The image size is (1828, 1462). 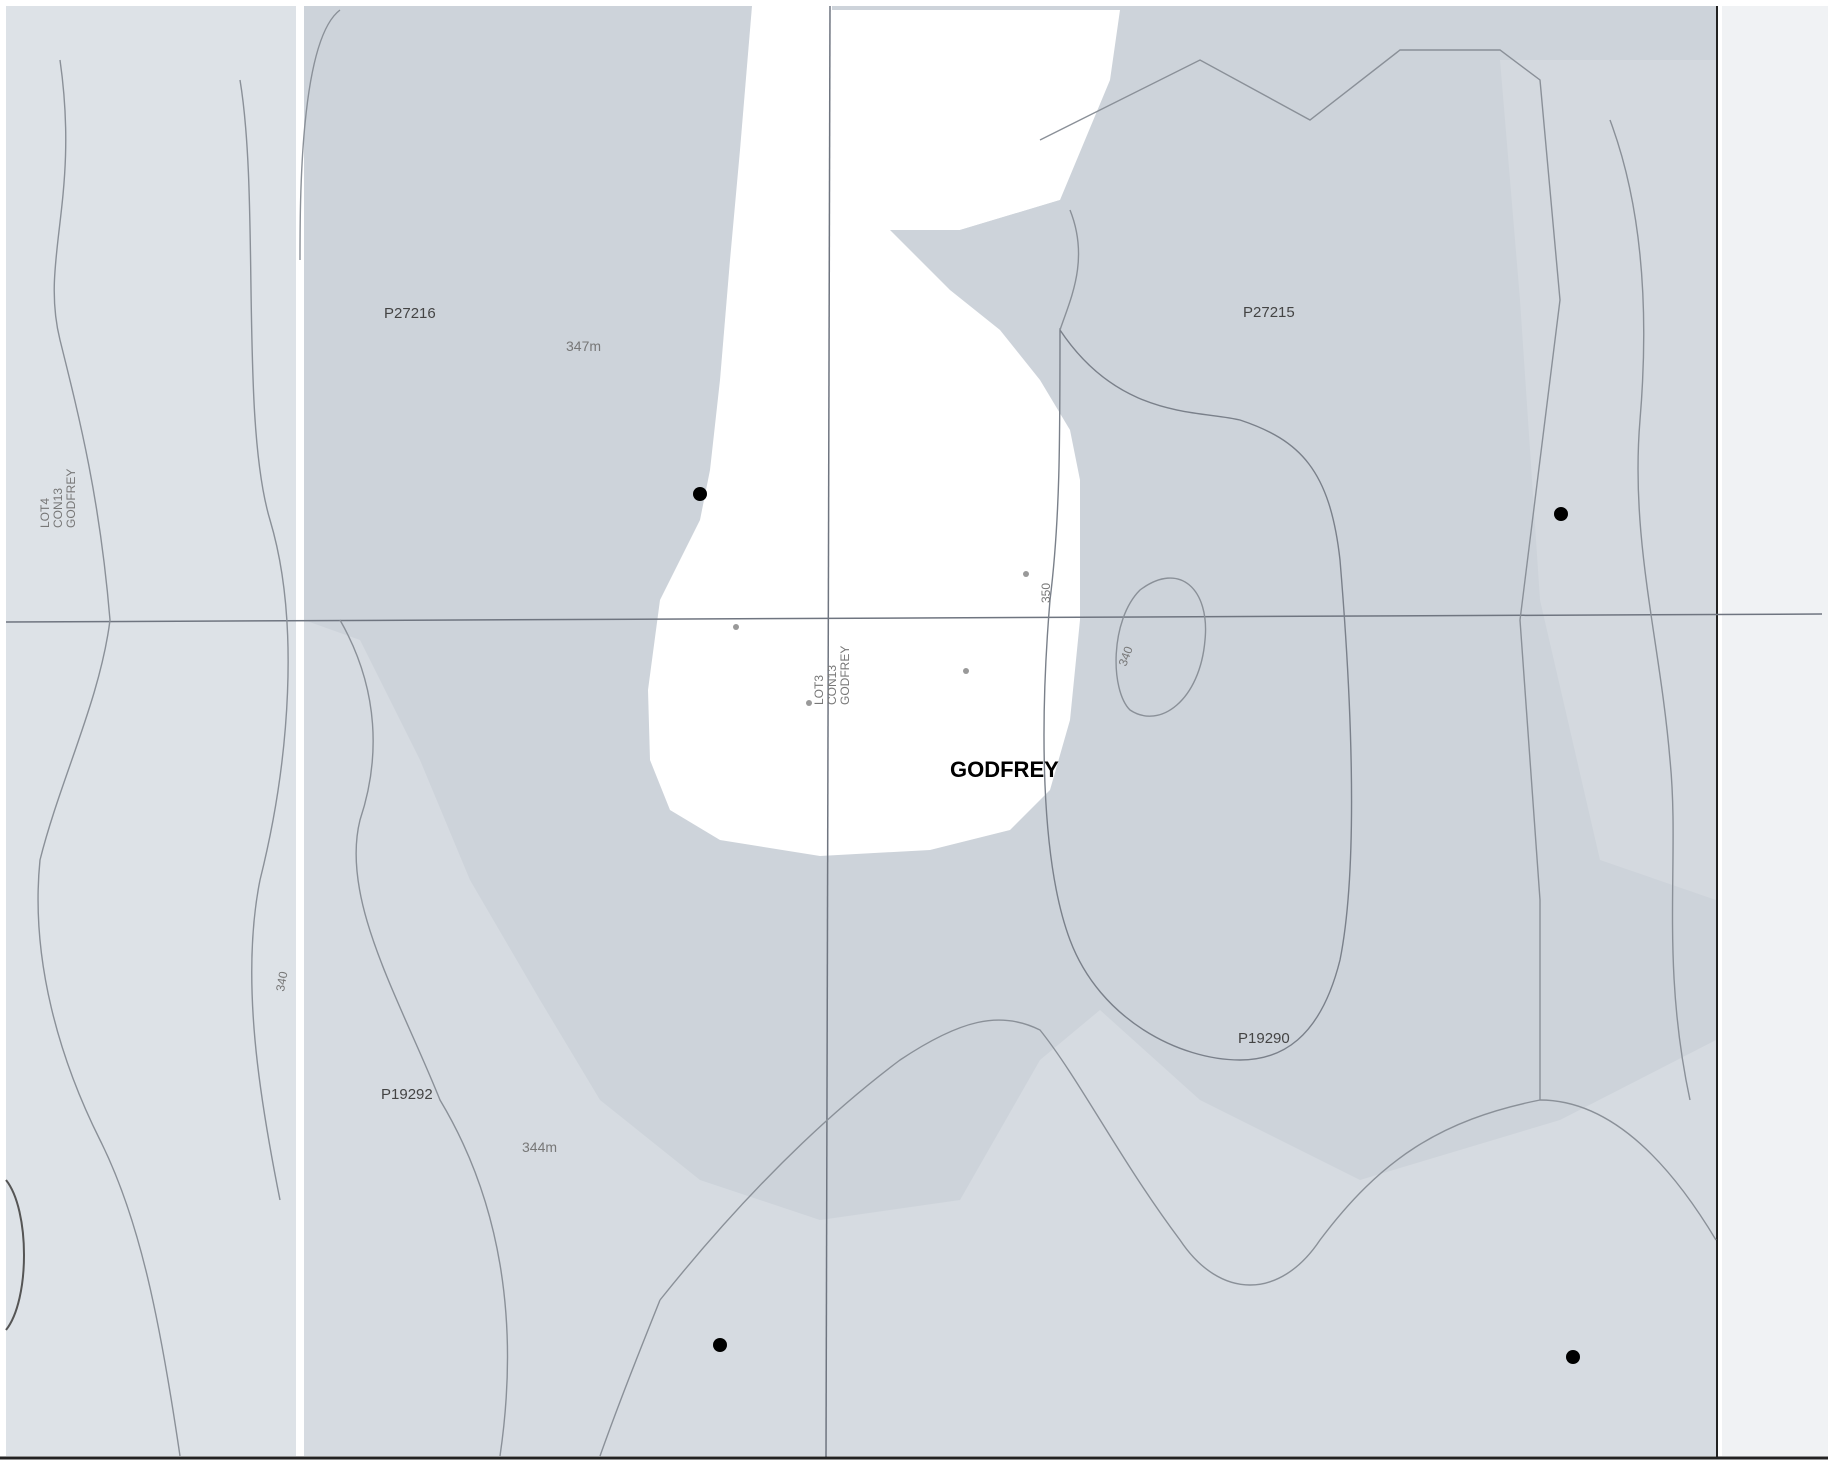 What do you see at coordinates (539, 1147) in the screenshot?
I see `spot-elevation-344m: 344m` at bounding box center [539, 1147].